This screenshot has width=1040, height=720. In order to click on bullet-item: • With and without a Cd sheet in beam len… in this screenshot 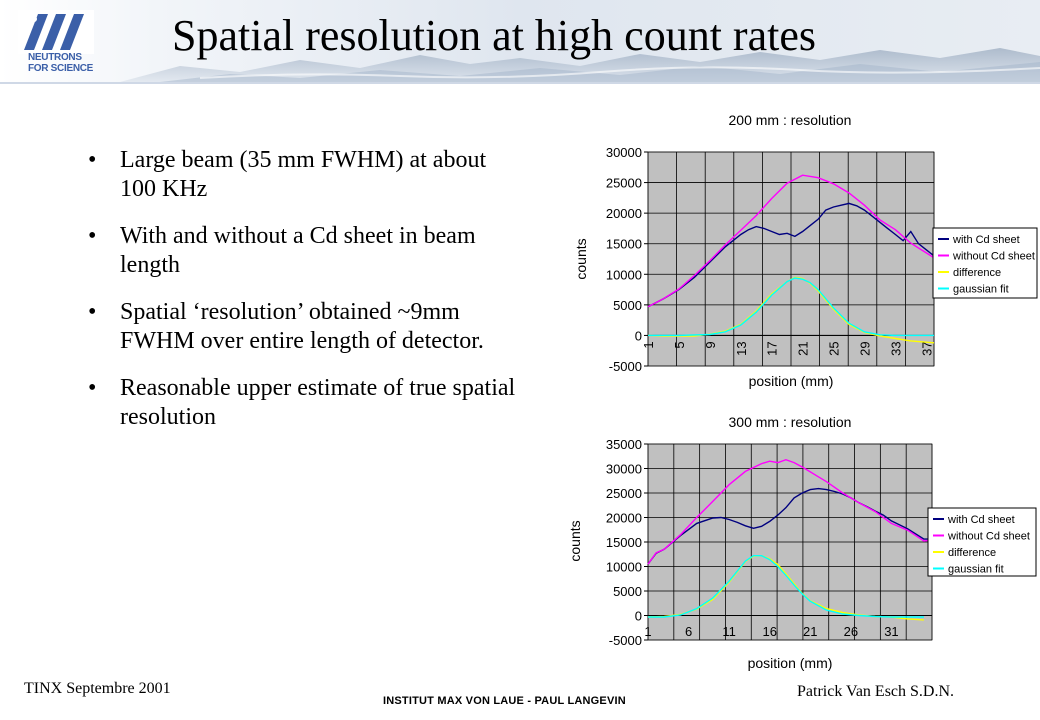, I will do `click(303, 251)`.